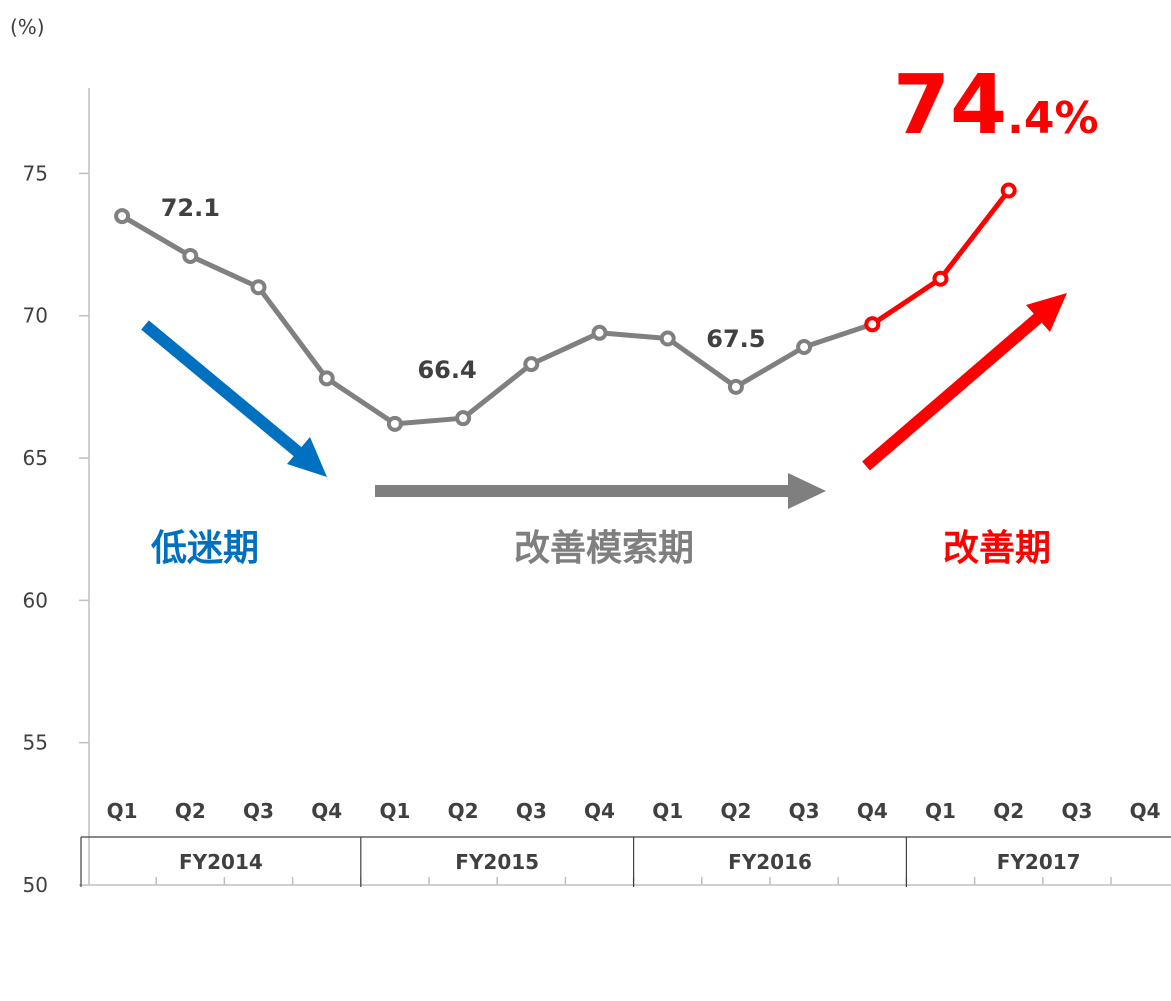 This screenshot has height=1001, width=1171. What do you see at coordinates (35, 458) in the screenshot?
I see `y-tick-label: 65` at bounding box center [35, 458].